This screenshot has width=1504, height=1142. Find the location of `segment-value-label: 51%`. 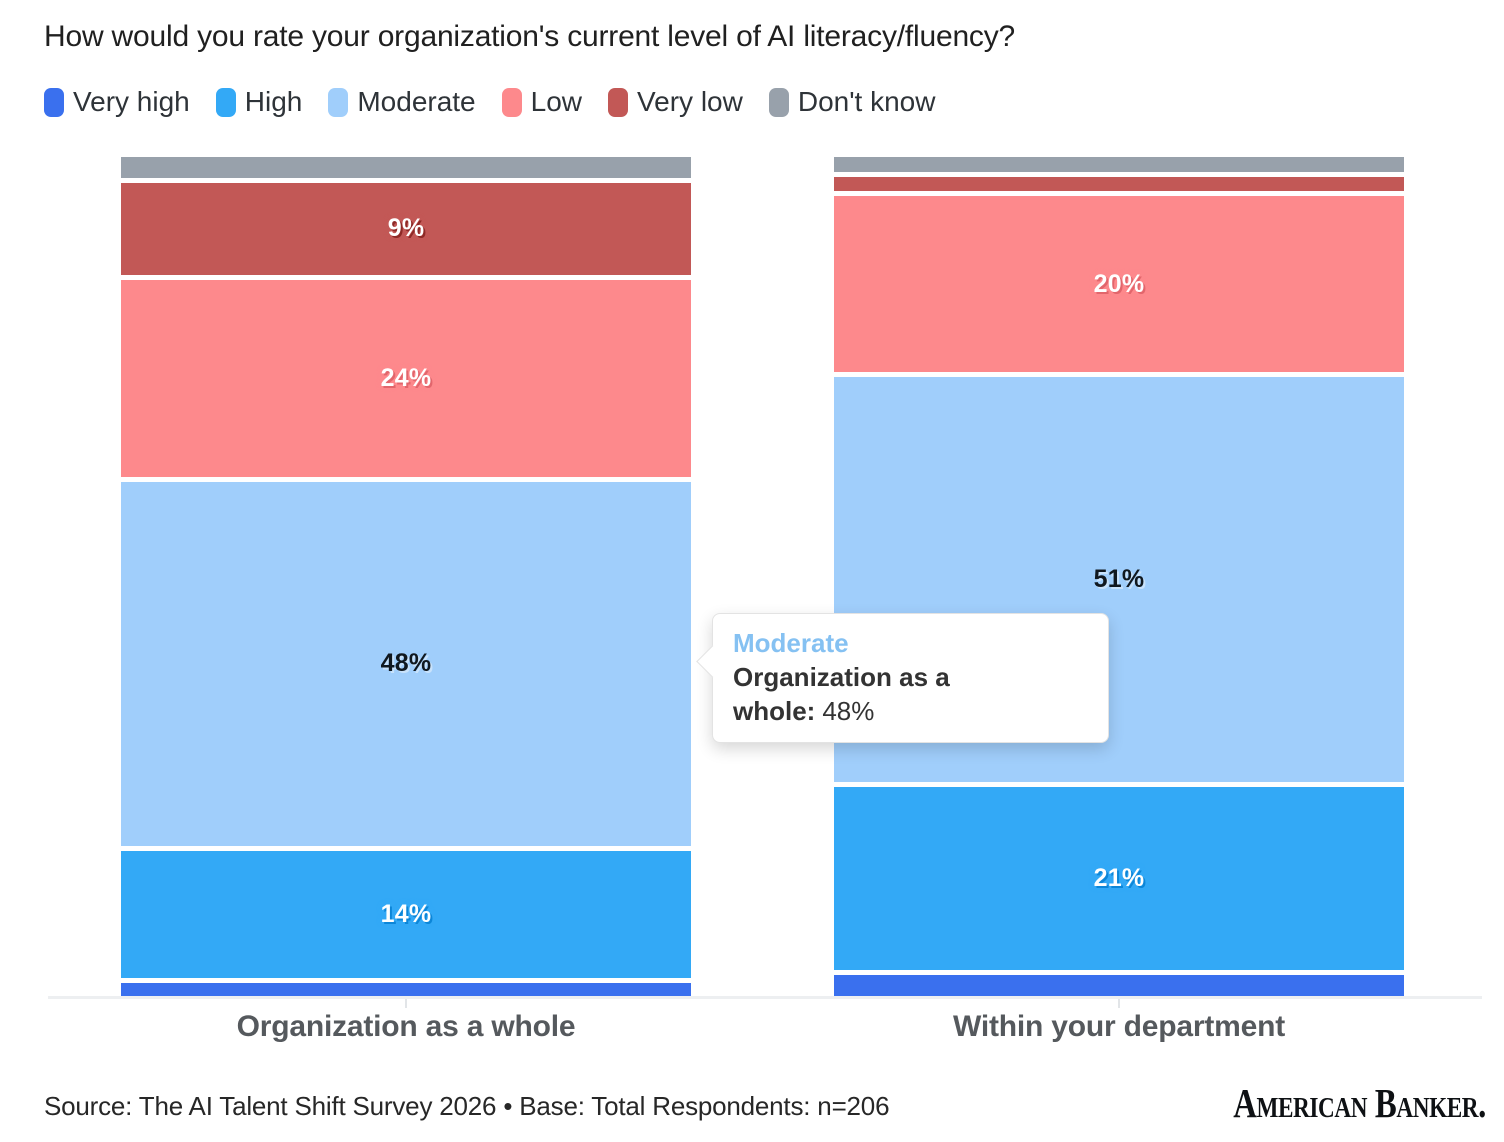

segment-value-label: 51% is located at coordinates (1119, 579).